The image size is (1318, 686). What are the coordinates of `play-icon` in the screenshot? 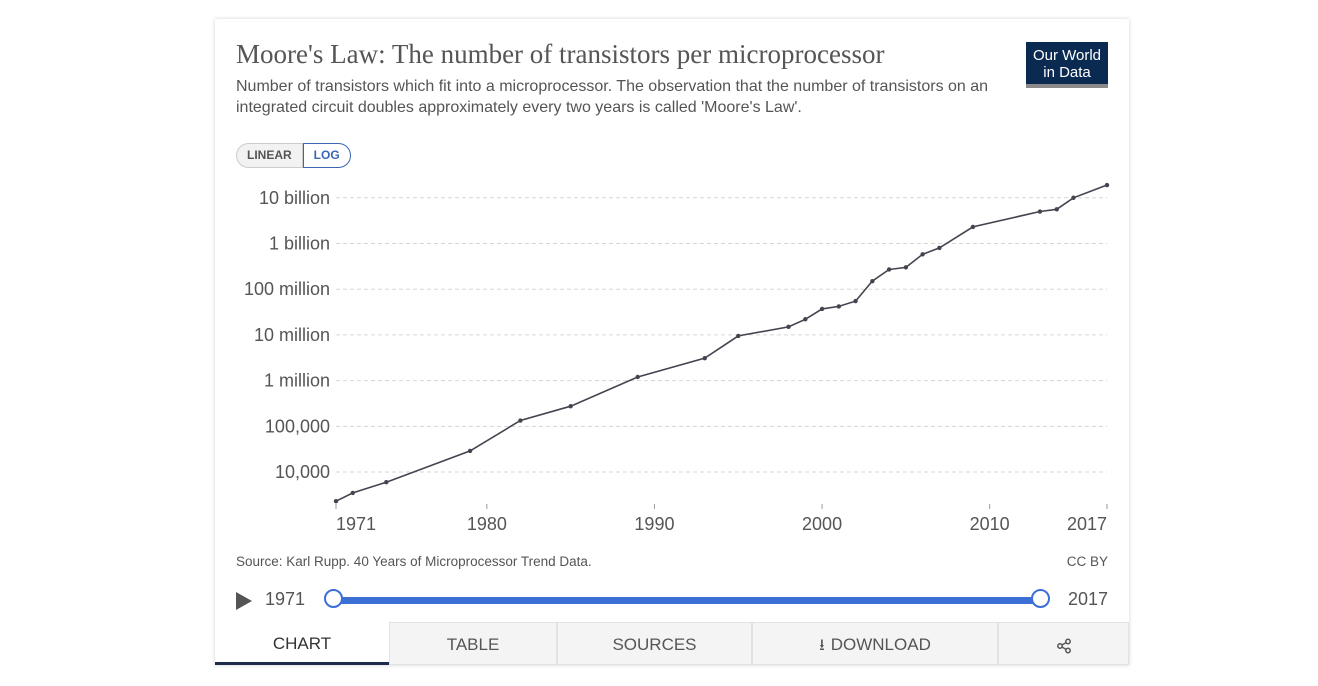 It's located at (244, 601).